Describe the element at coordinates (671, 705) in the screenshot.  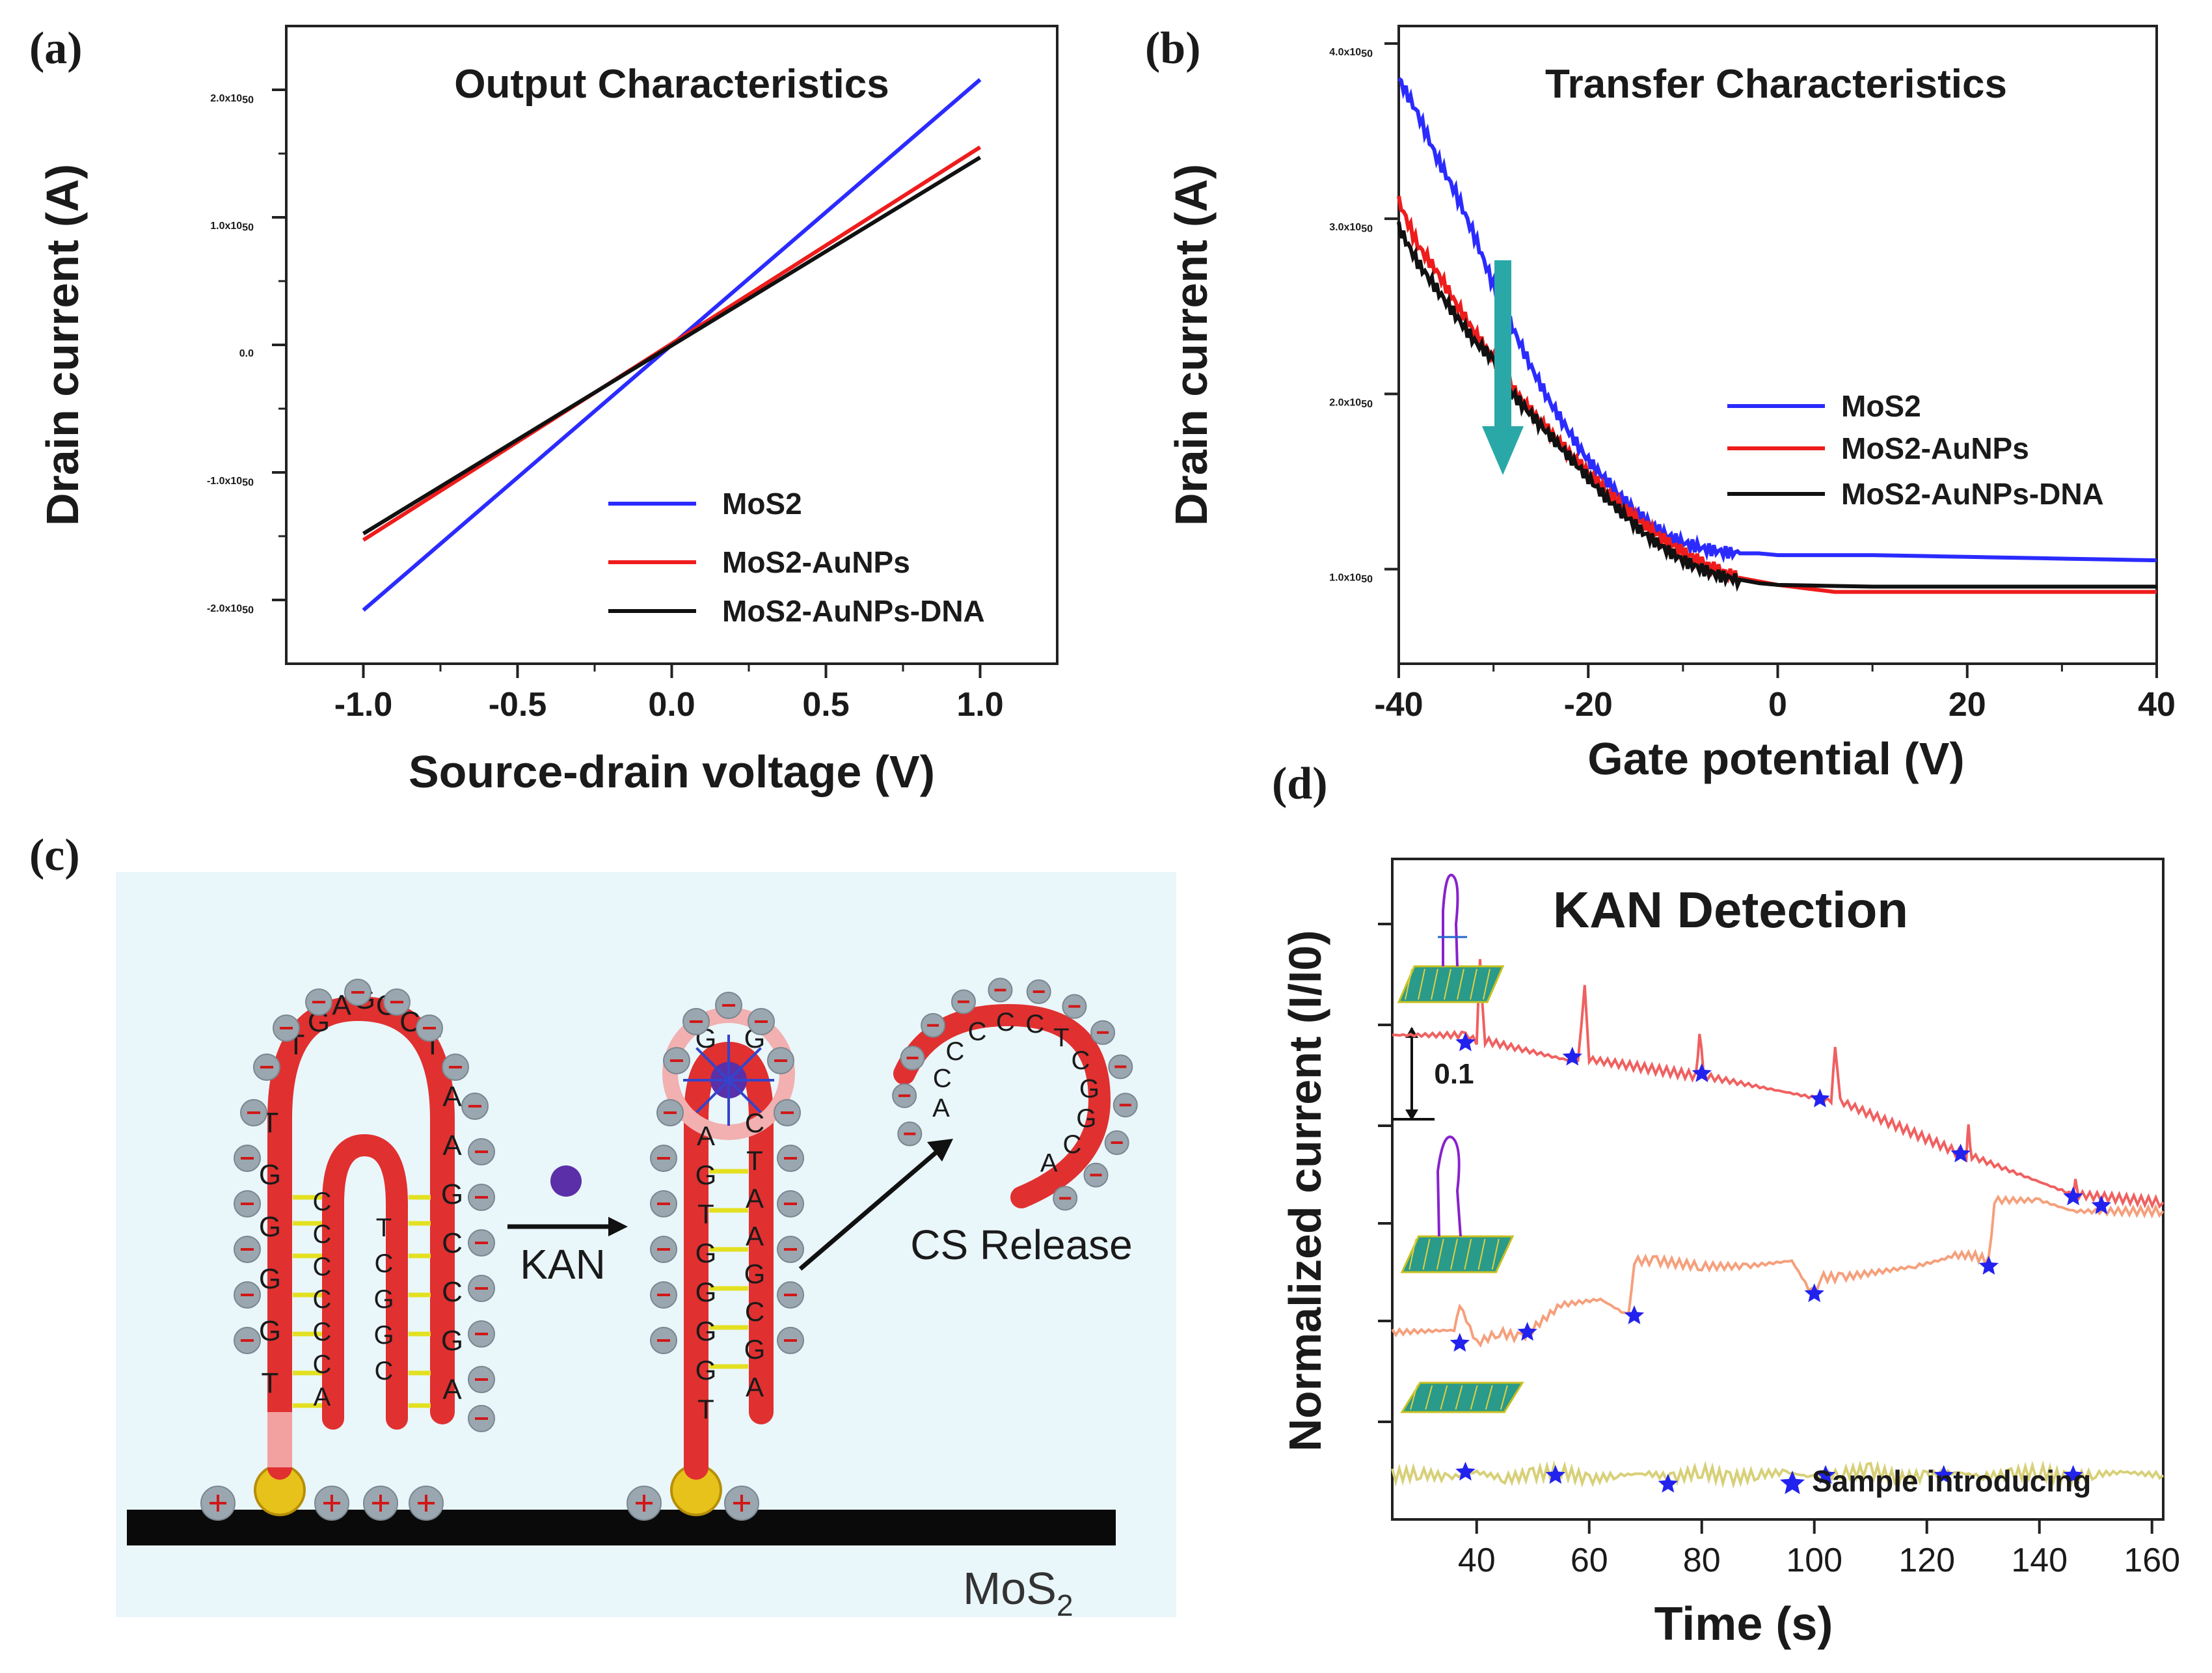
I see `x-tick-label: 0.0` at that location.